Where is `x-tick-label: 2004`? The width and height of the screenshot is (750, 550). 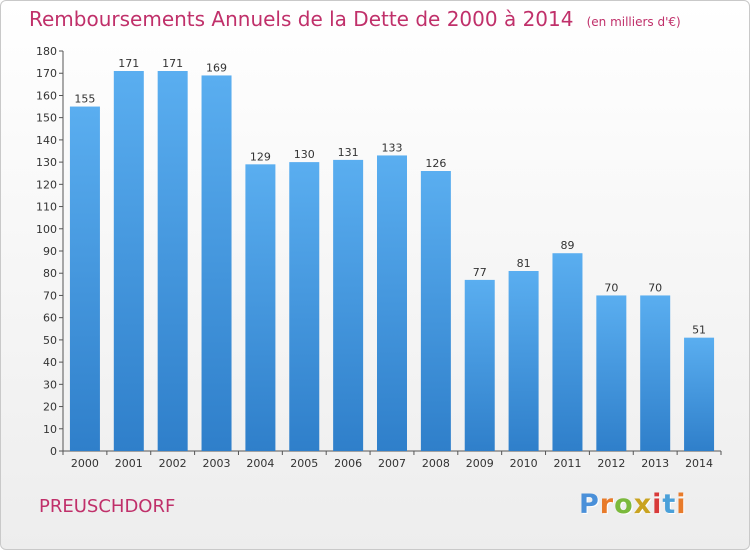
x-tick-label: 2004 is located at coordinates (260, 463).